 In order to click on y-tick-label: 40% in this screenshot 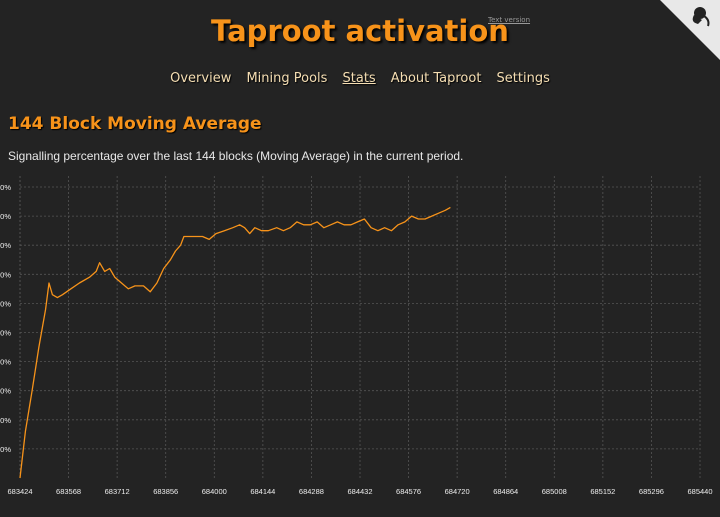, I will do `click(5, 362)`.